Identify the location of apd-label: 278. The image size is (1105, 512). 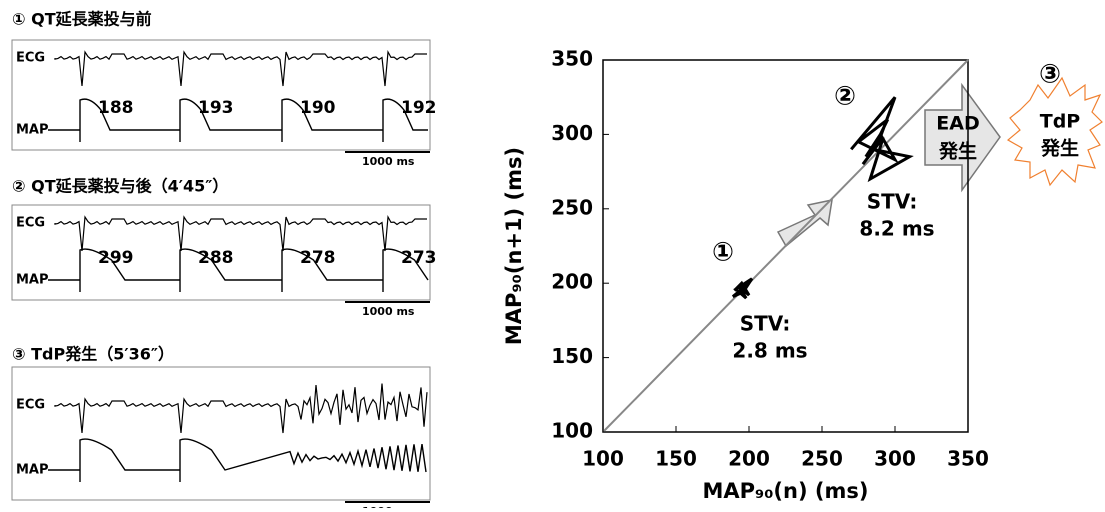
(318, 258).